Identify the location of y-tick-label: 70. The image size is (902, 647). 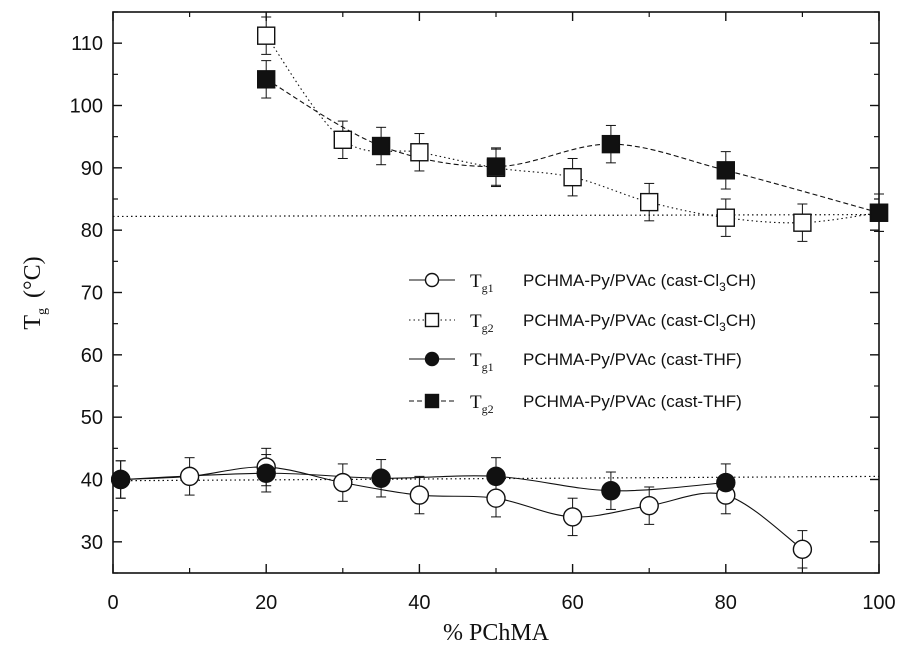
(92, 294).